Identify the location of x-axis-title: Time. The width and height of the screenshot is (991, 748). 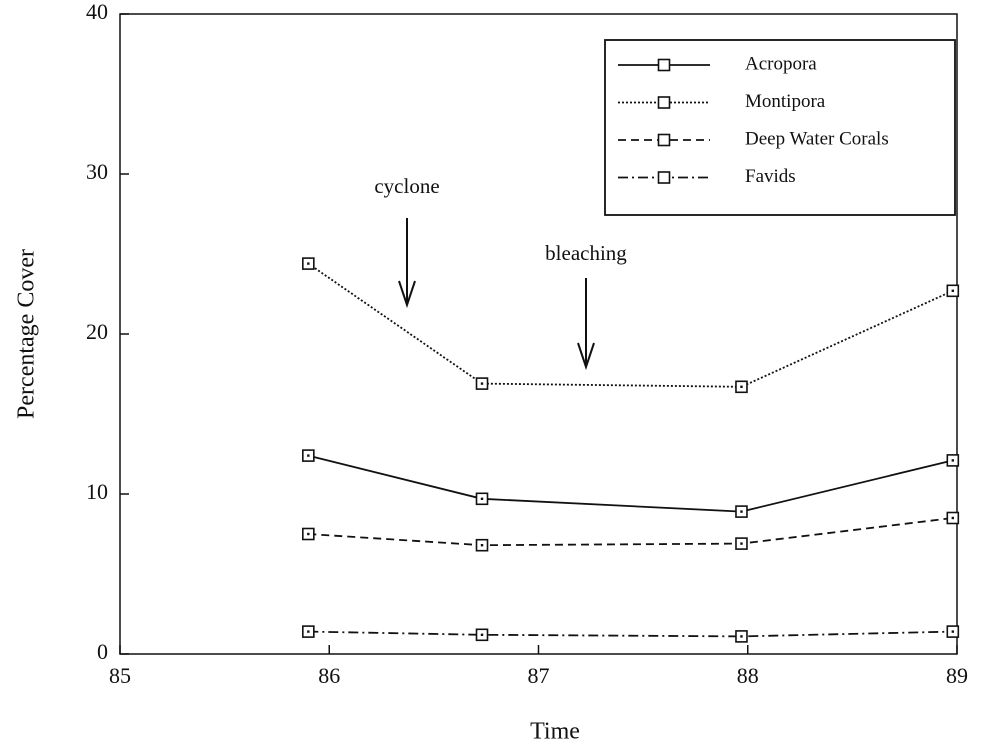
(555, 732).